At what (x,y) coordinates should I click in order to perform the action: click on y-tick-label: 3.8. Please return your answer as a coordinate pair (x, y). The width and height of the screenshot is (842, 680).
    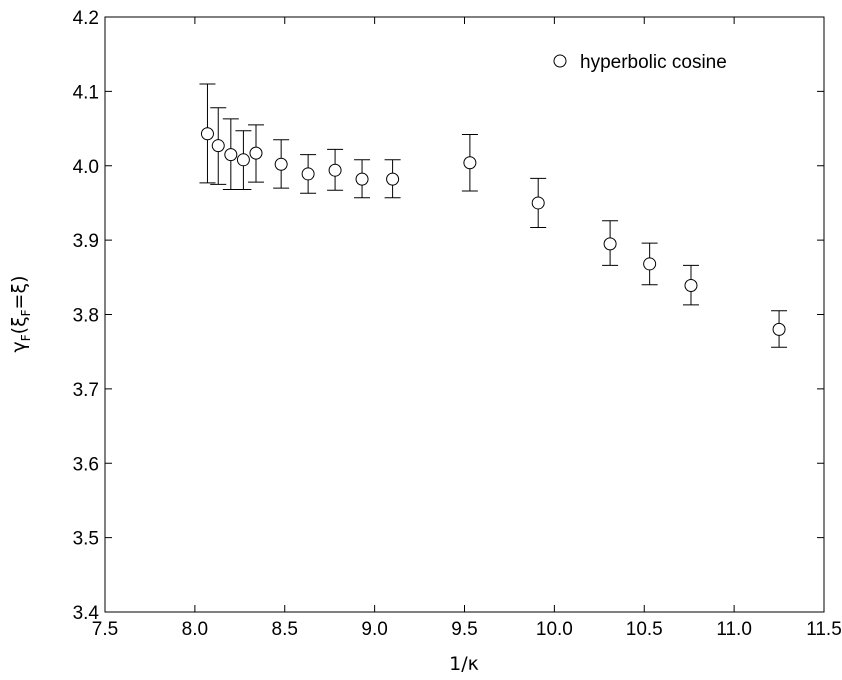
    Looking at the image, I should click on (86, 316).